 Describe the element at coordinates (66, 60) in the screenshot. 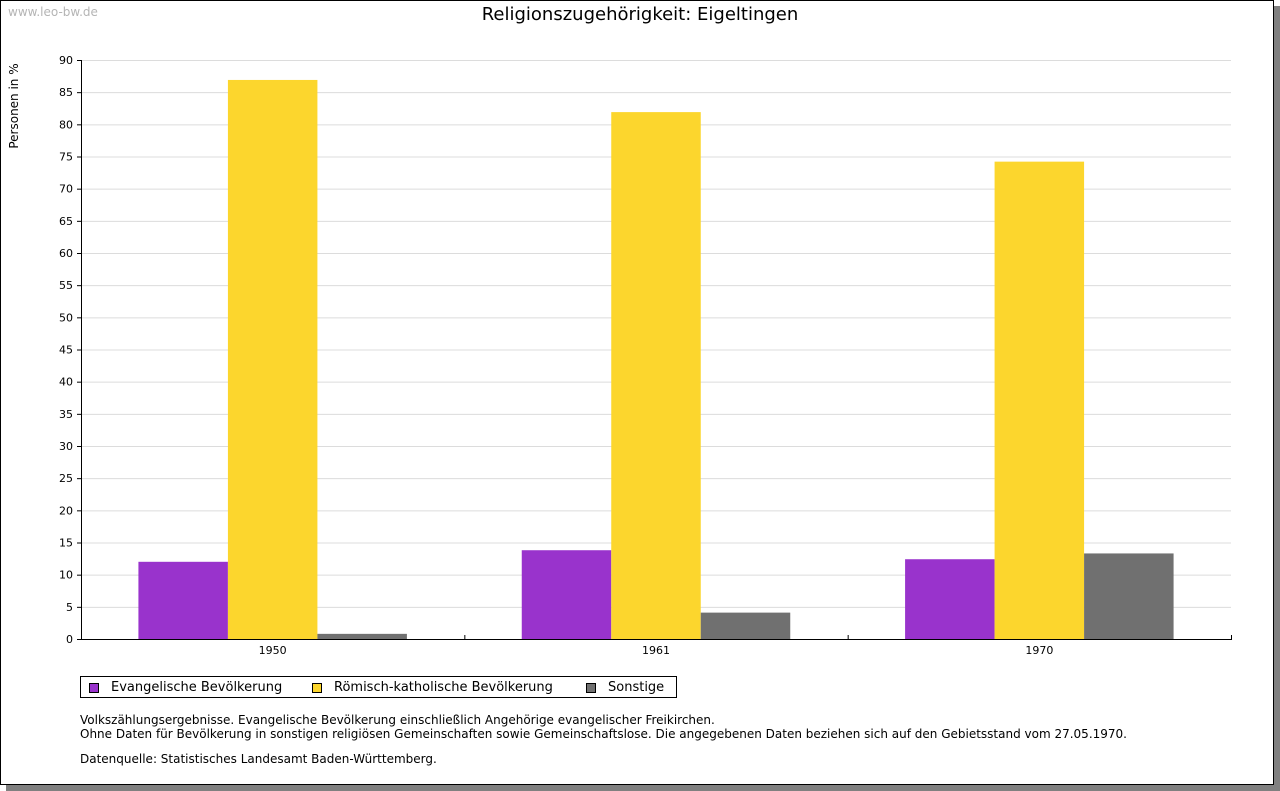

I see `y-tick-label: 90` at that location.